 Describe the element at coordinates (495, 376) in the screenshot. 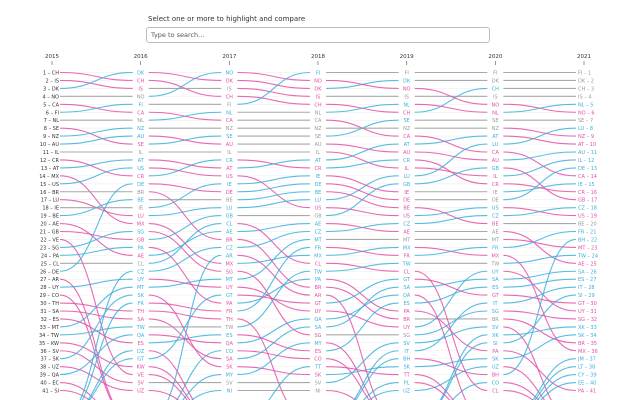

I see `rank-label-bh: BH` at that location.